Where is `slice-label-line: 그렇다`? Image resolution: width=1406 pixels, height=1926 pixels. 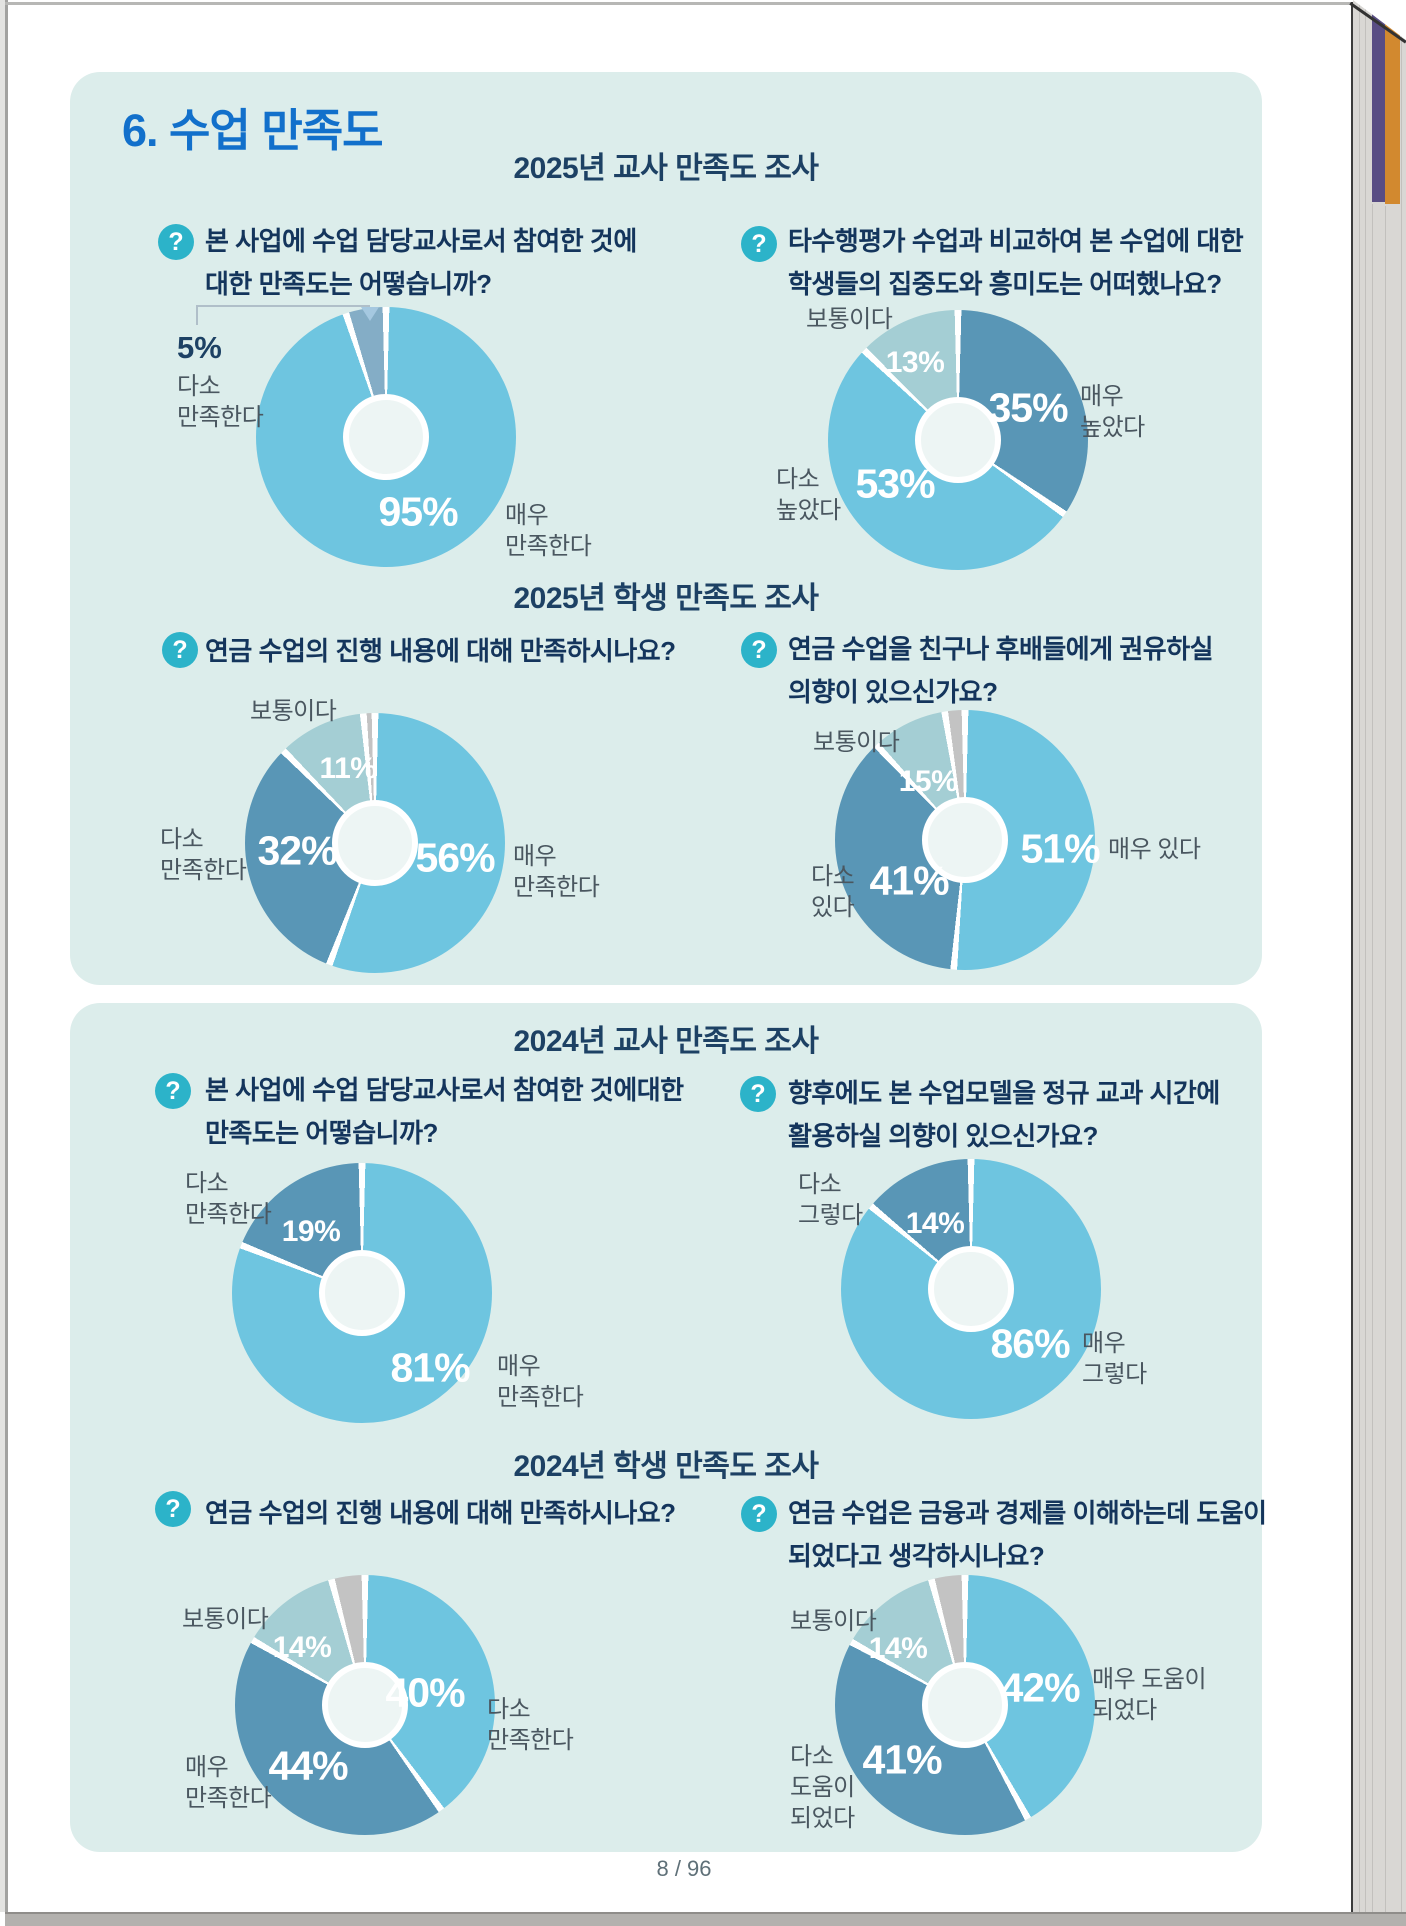 slice-label-line: 그렇다 is located at coordinates (830, 1215).